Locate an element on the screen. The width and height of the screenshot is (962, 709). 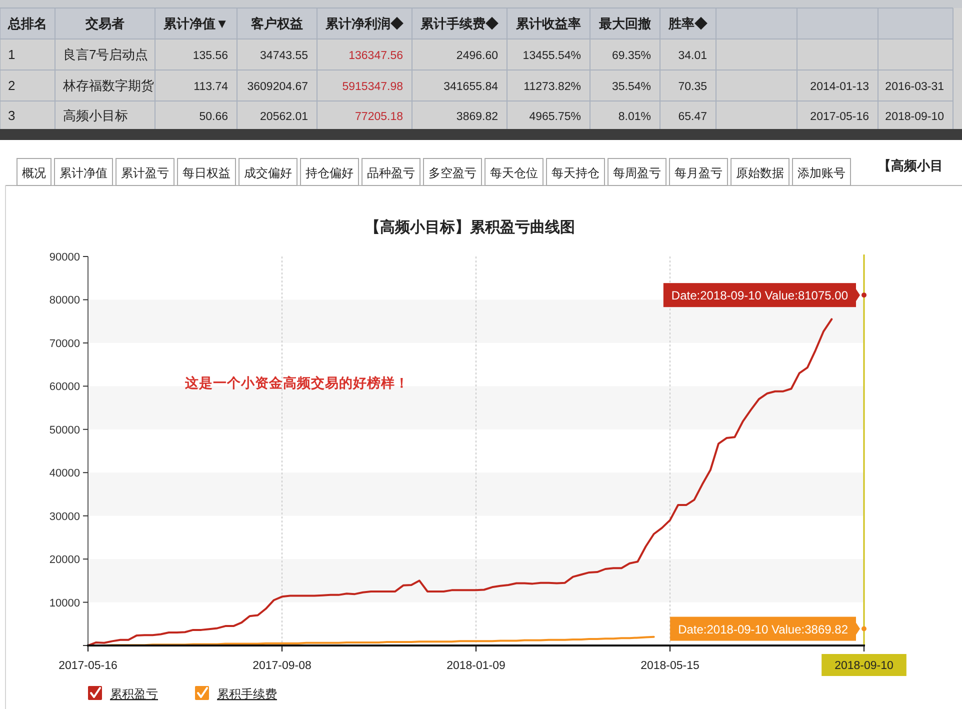
text: 2018-09-10 is located at coordinates (914, 117).